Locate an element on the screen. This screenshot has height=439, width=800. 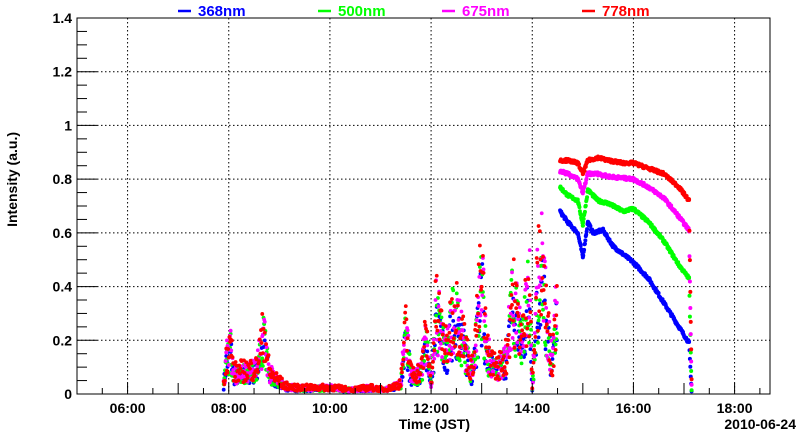
legend-label: 778nm is located at coordinates (626, 11).